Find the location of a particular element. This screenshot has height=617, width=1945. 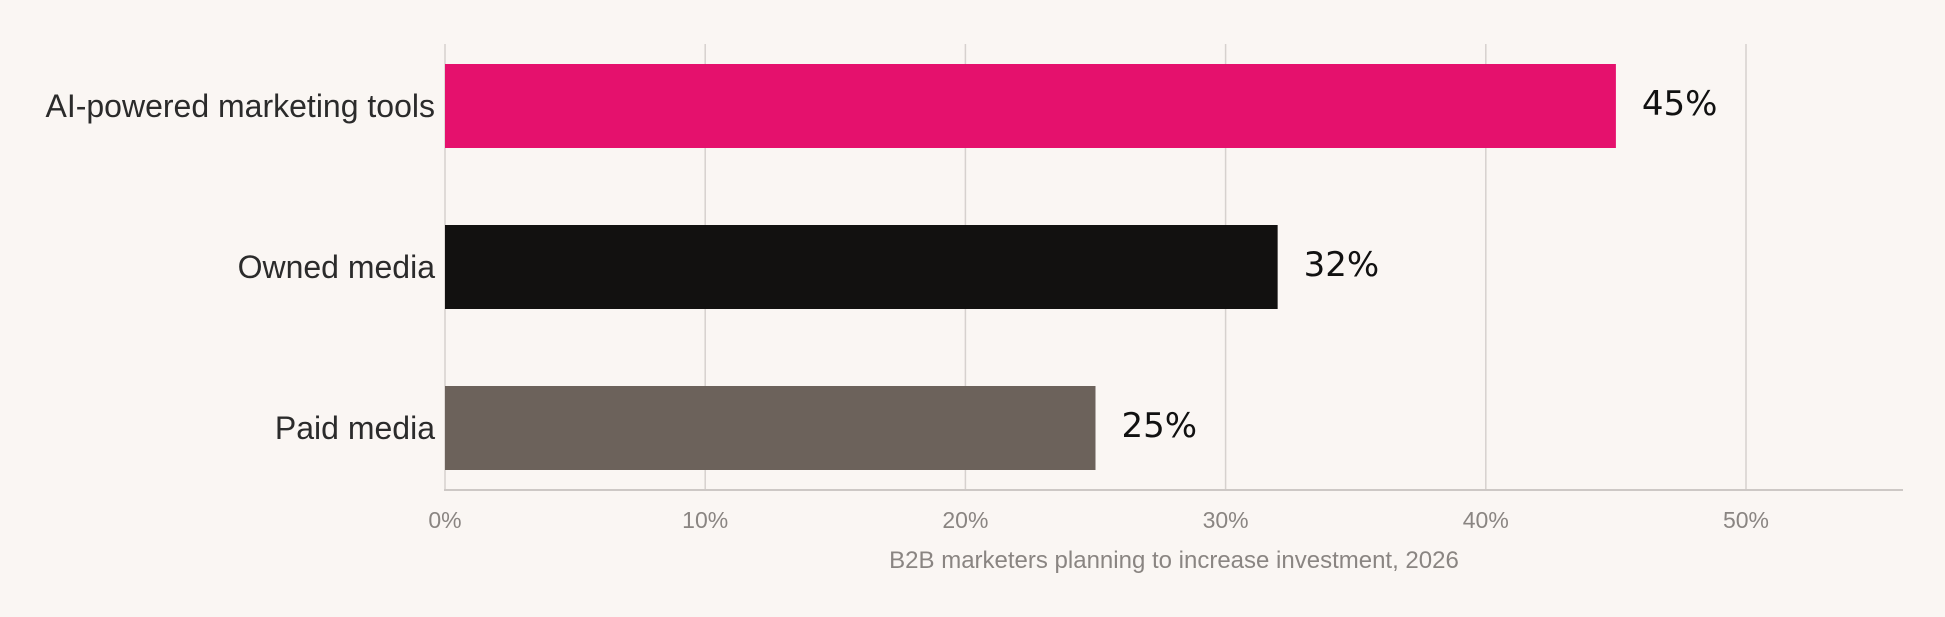

category-label: AI-powered marketing tools is located at coordinates (240, 106).